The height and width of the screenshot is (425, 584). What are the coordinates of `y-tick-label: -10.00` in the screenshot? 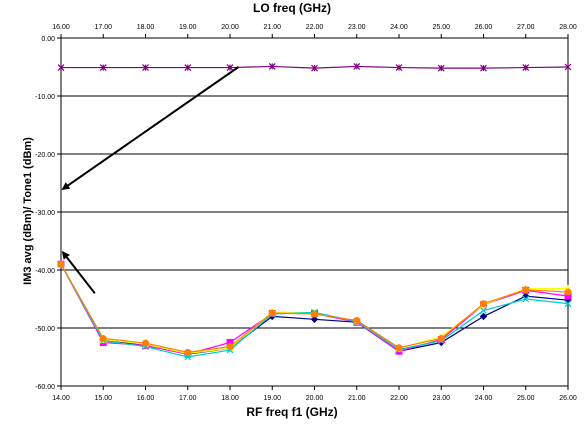 It's located at (45, 97).